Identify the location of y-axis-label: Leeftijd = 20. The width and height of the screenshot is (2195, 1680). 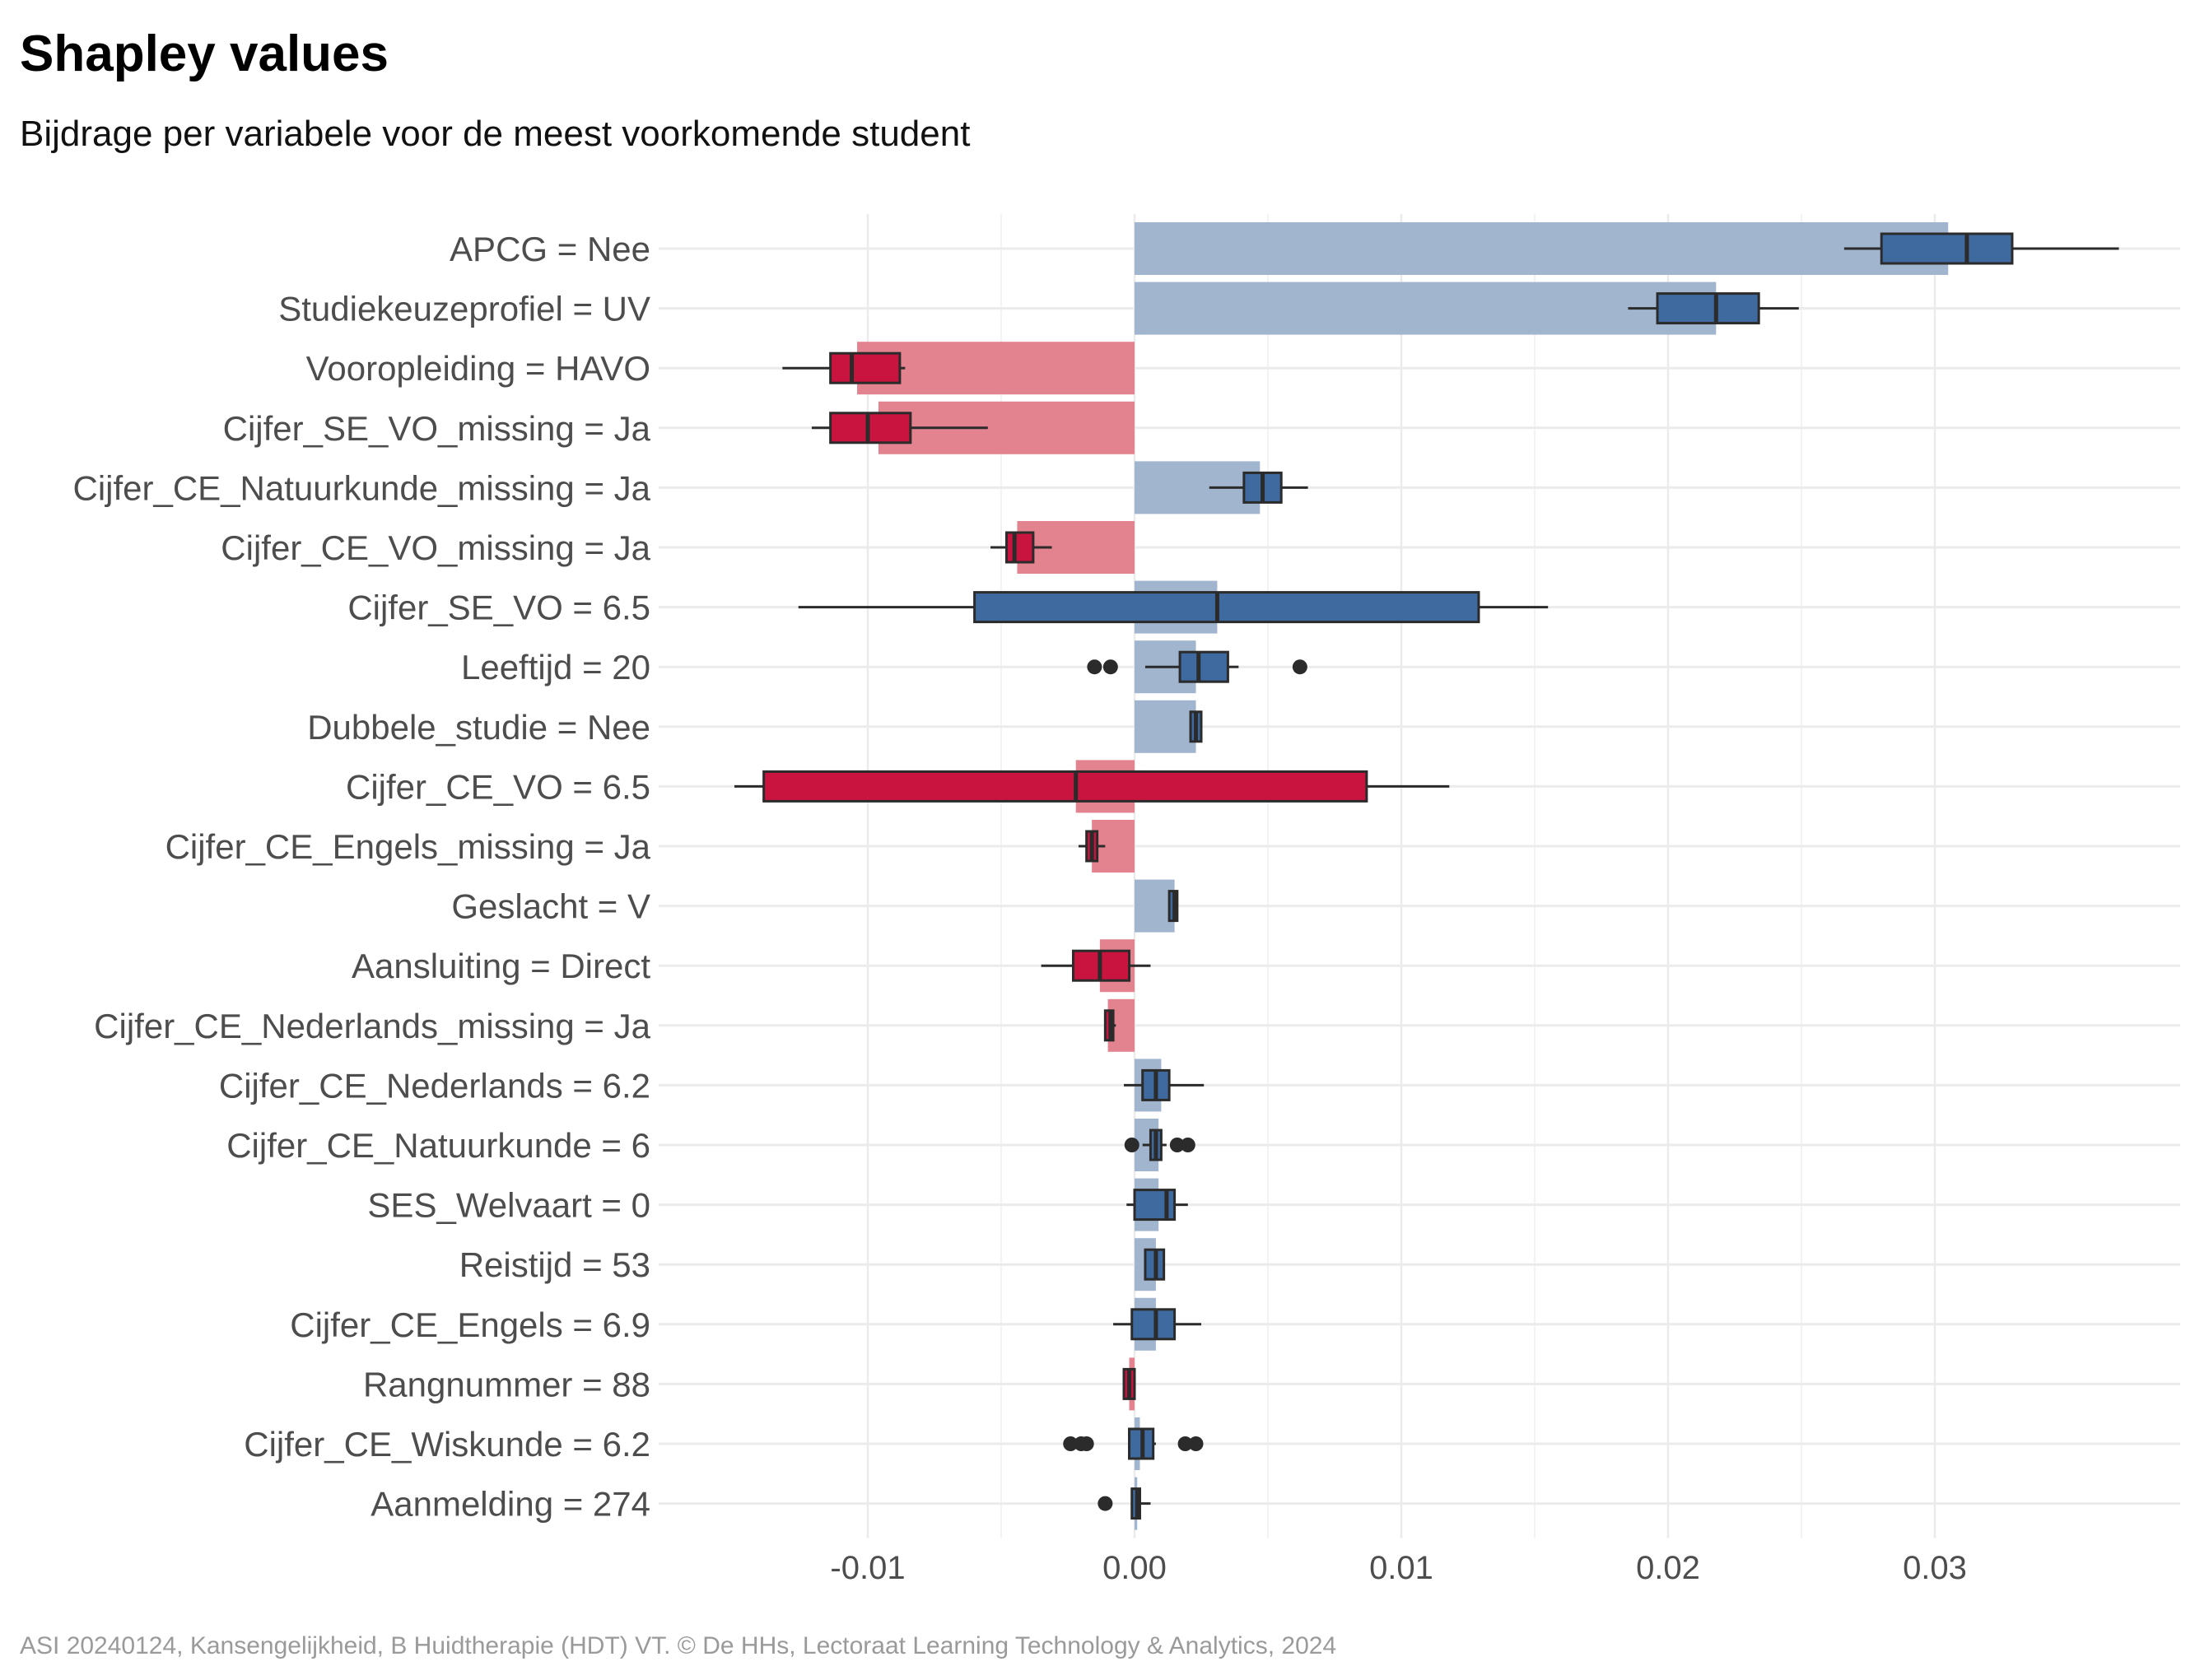
(556, 667).